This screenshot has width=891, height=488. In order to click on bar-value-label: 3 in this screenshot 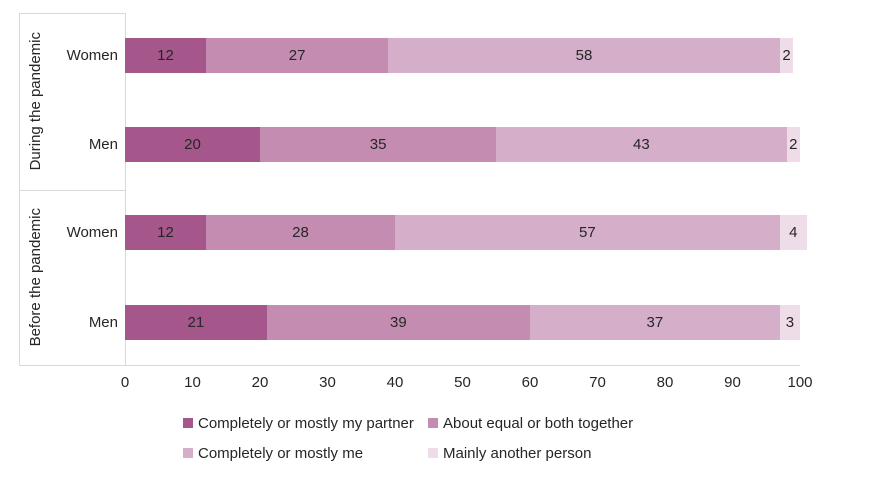, I will do `click(790, 322)`.